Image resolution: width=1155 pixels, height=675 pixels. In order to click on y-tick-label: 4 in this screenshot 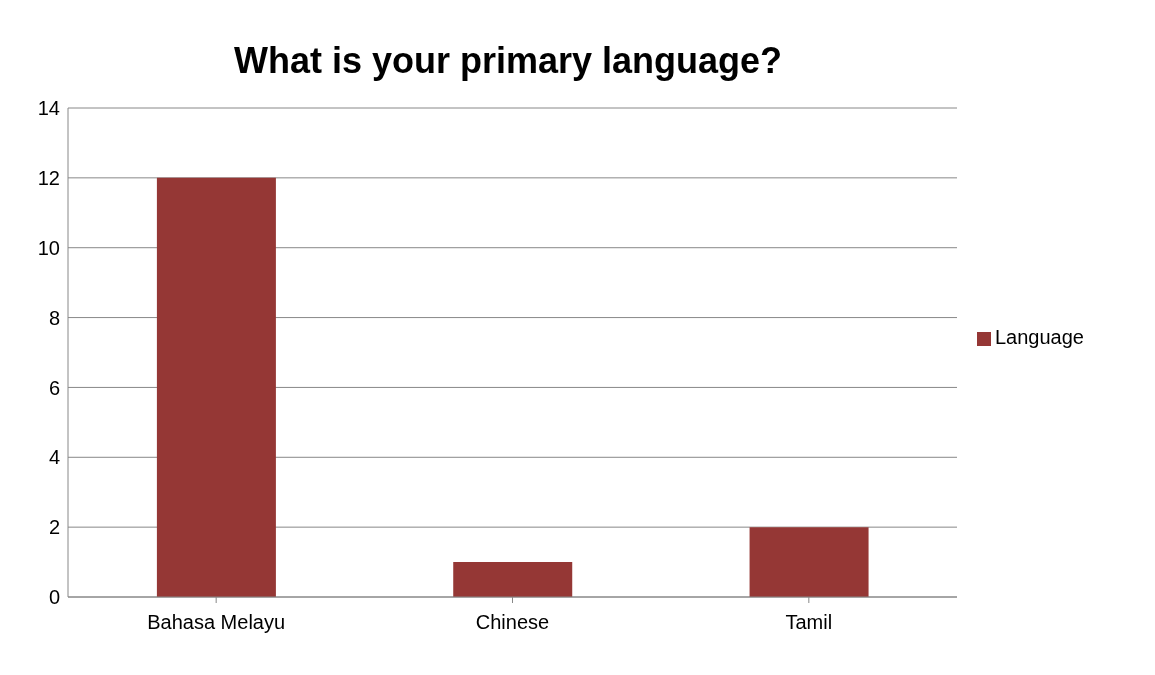, I will do `click(54, 457)`.